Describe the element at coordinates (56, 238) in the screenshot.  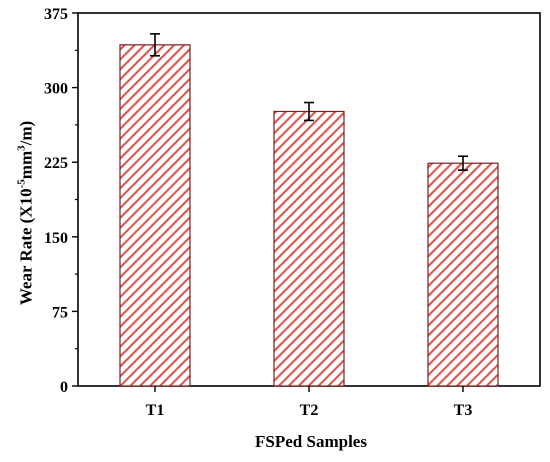
I see `y-tick-label: 150` at that location.